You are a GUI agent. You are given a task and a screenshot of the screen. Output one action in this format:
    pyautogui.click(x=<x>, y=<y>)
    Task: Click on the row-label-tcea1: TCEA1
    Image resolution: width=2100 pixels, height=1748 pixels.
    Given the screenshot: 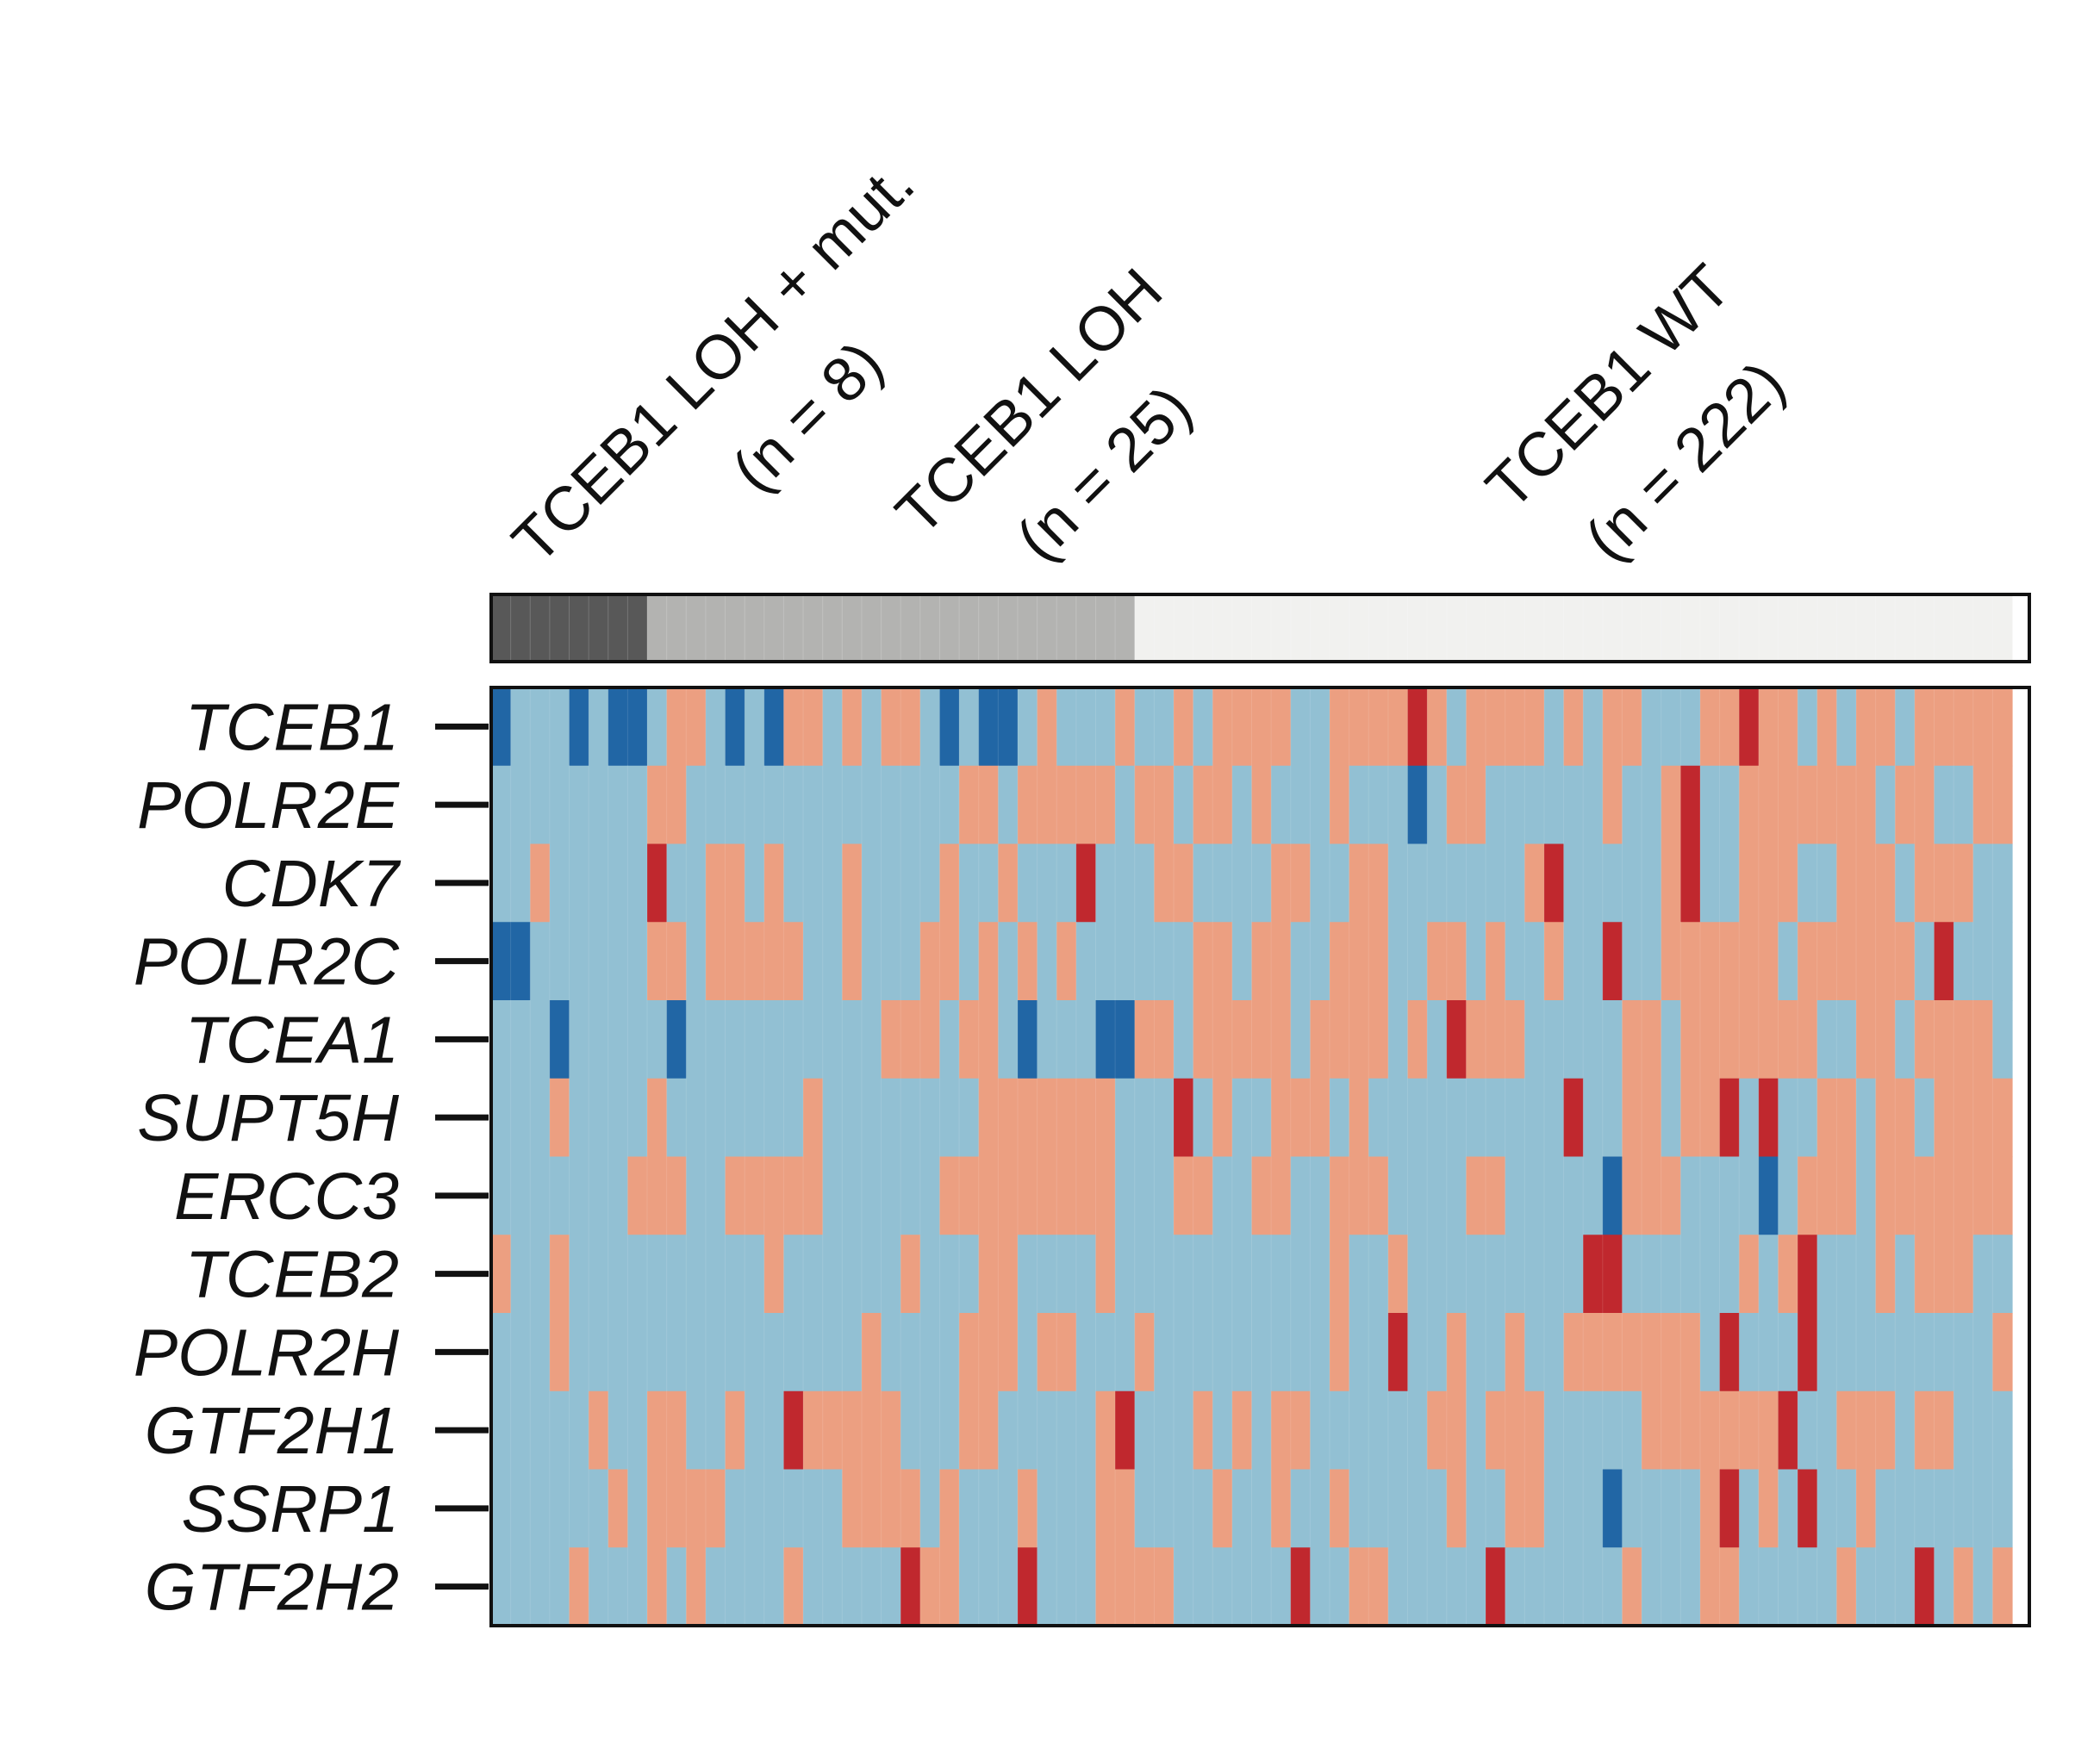 What is the action you would take?
    pyautogui.click(x=292, y=1040)
    